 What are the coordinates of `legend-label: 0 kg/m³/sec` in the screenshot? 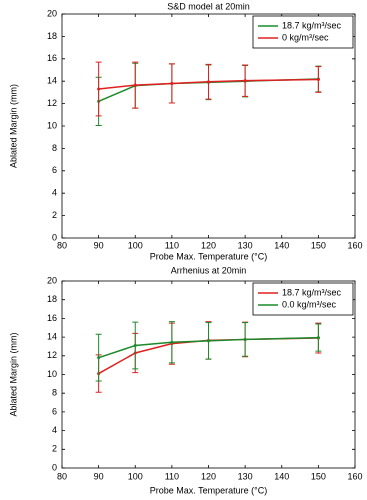 It's located at (305, 37).